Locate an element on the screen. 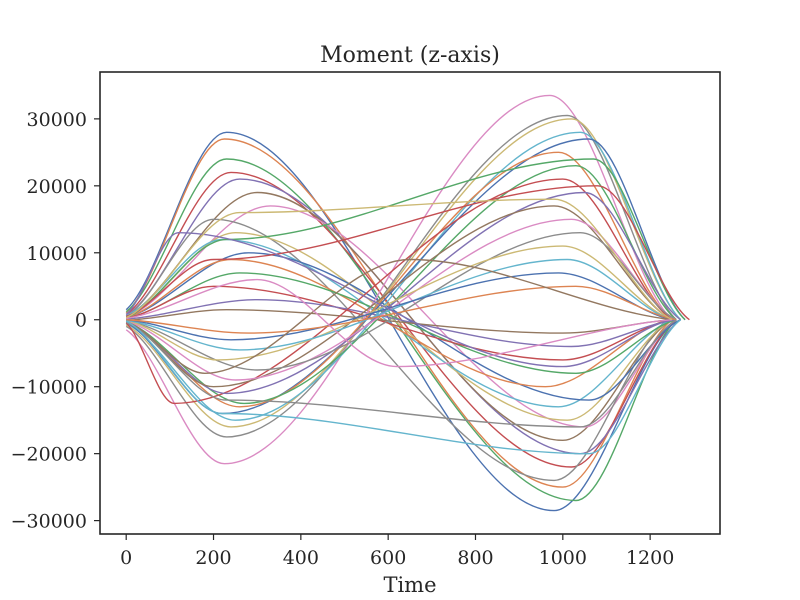 The width and height of the screenshot is (800, 600). y-tick-label: −10000 is located at coordinates (49, 388).